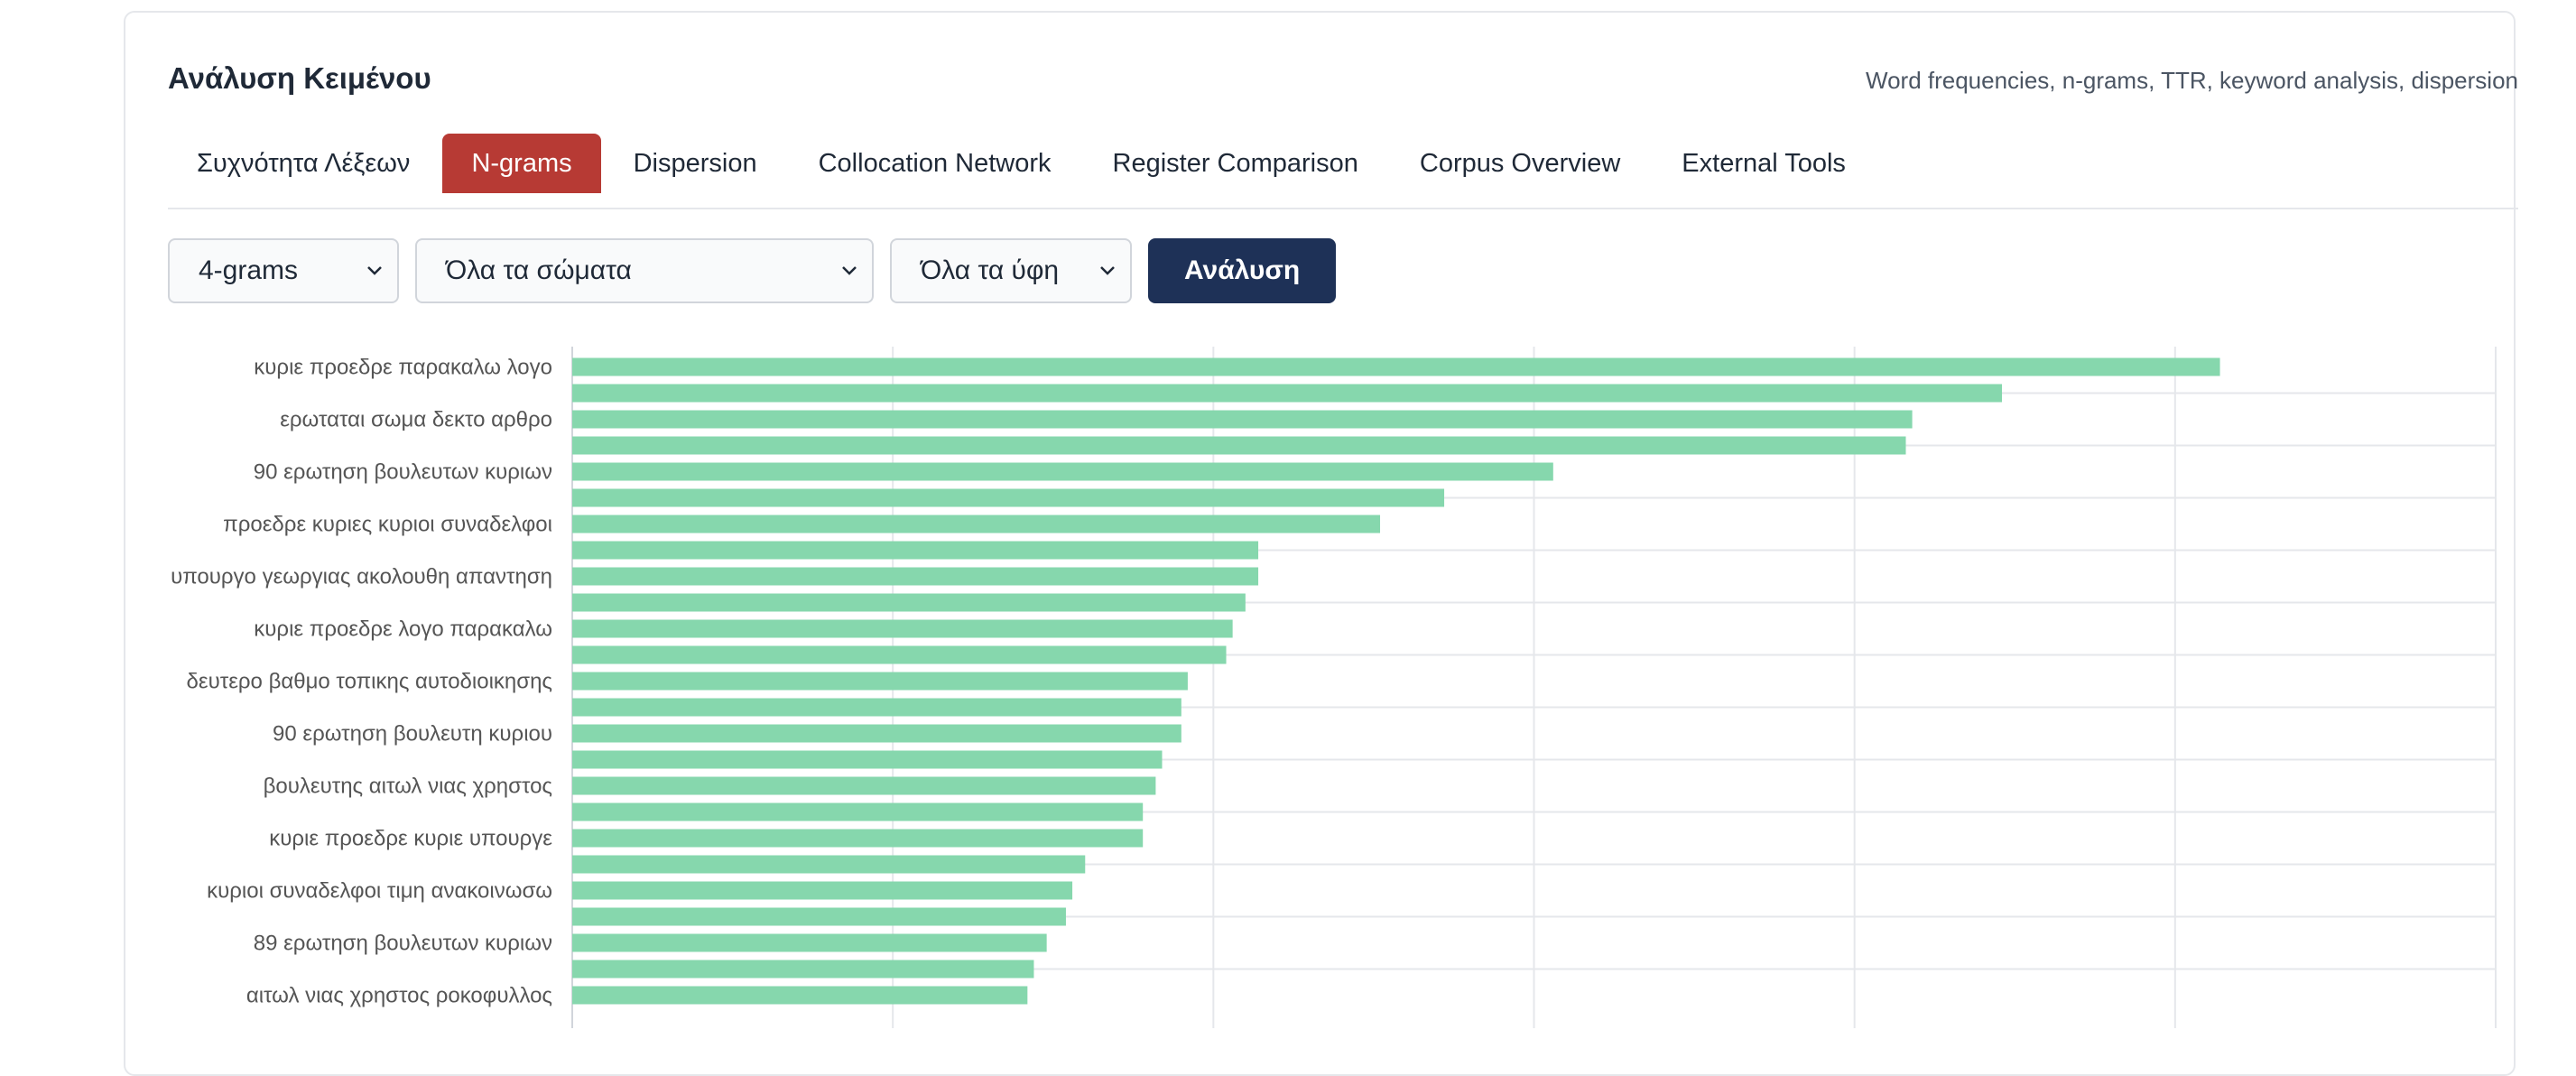 This screenshot has width=2576, height=1076. What do you see at coordinates (935, 163) in the screenshot?
I see `tab-collocation-network: Collocation Network` at bounding box center [935, 163].